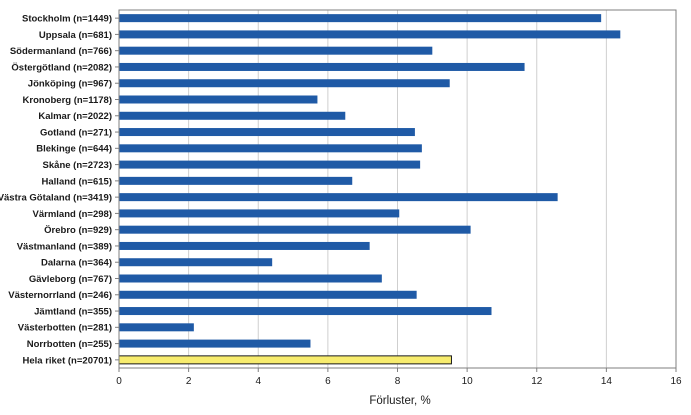 The image size is (691, 415). Describe the element at coordinates (72, 214) in the screenshot. I see `category-label: Värmland (n=298)` at that location.